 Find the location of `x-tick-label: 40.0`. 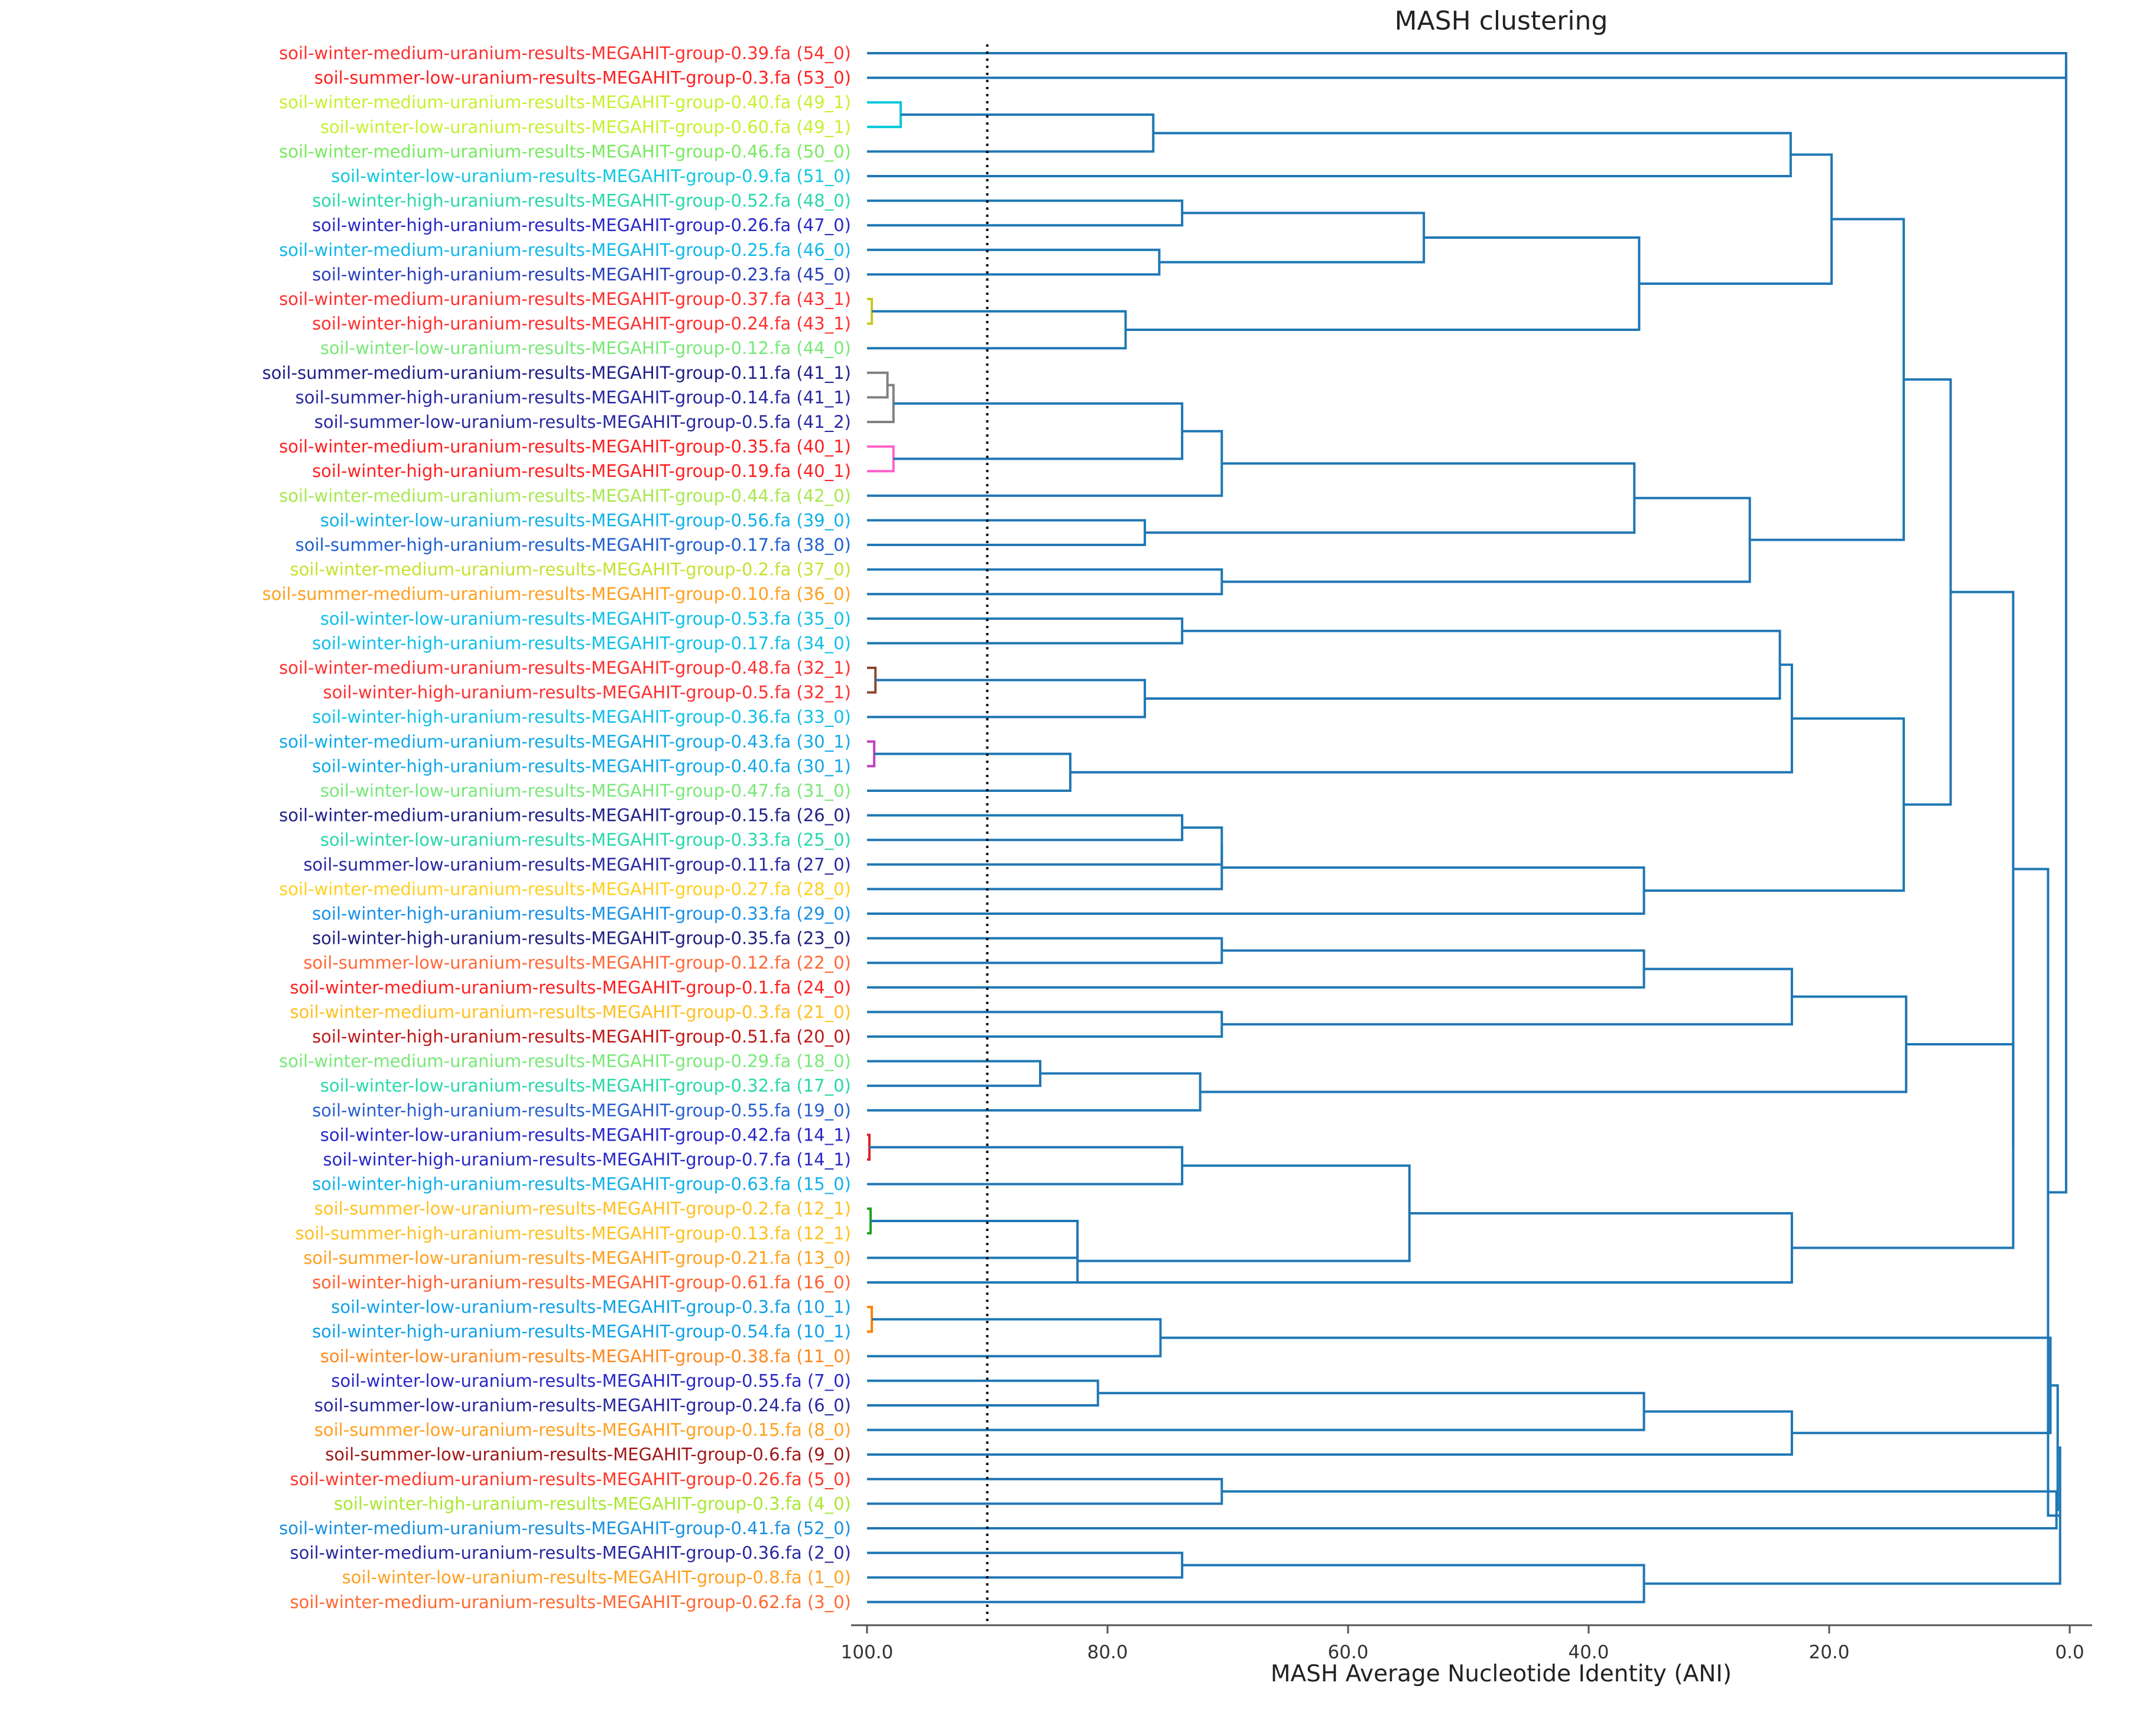

x-tick-label: 40.0 is located at coordinates (1588, 1653).